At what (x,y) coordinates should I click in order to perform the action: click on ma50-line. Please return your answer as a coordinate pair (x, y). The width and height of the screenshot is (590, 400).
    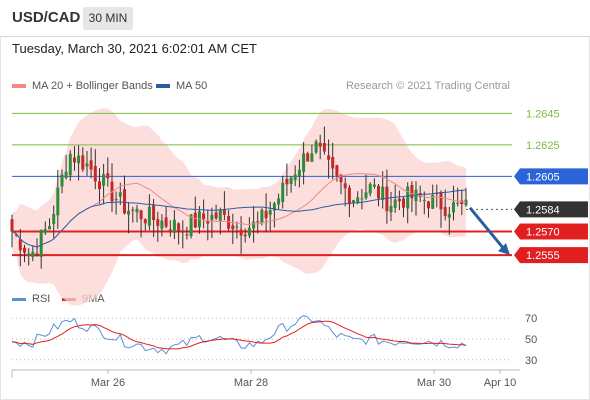
    Looking at the image, I should click on (239, 218).